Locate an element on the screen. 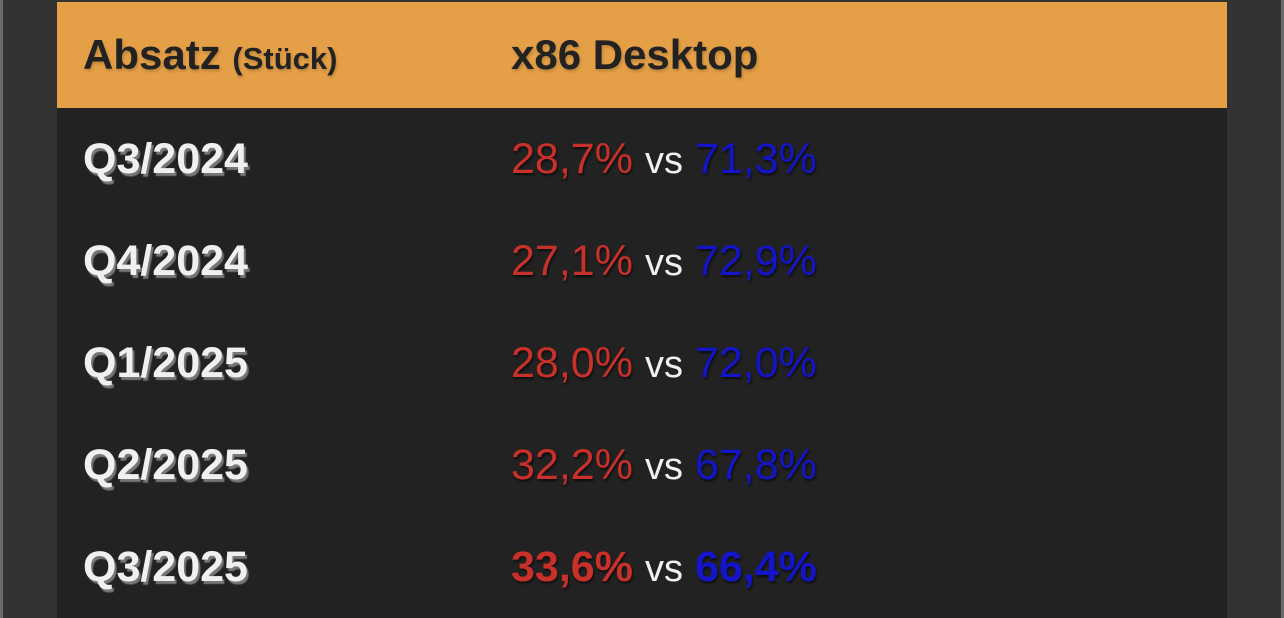  share-right: 72,9% is located at coordinates (755, 260).